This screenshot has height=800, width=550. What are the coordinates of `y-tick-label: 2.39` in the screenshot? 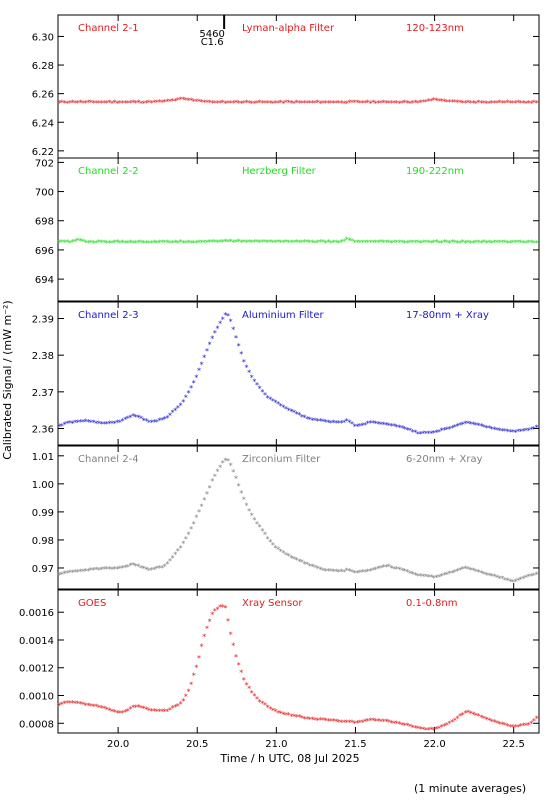 It's located at (43, 320).